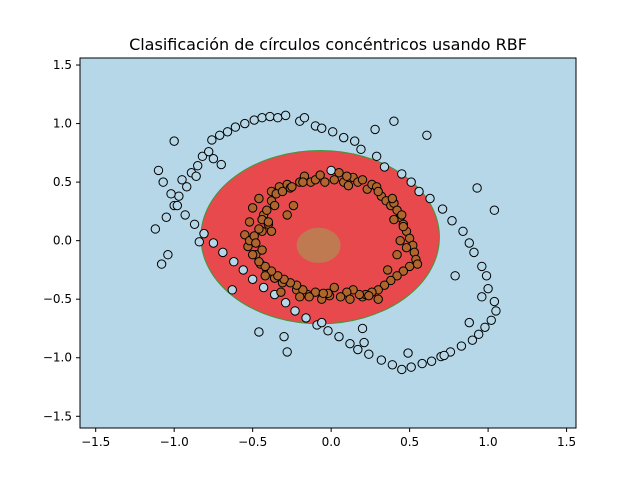 This screenshot has height=480, width=640. What do you see at coordinates (566, 442) in the screenshot?
I see `x-tick-label: 1.5` at bounding box center [566, 442].